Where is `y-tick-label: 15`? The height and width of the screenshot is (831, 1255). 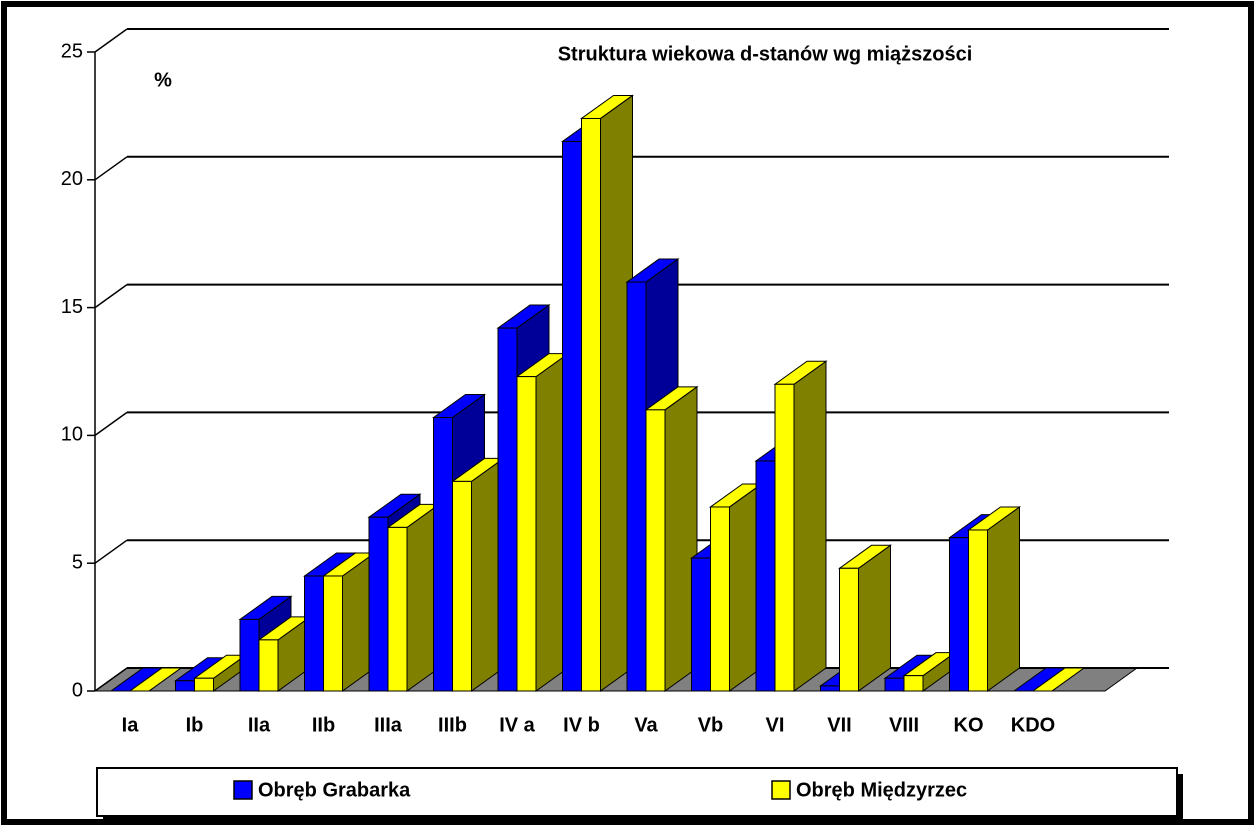 y-tick-label: 15 is located at coordinates (72, 307).